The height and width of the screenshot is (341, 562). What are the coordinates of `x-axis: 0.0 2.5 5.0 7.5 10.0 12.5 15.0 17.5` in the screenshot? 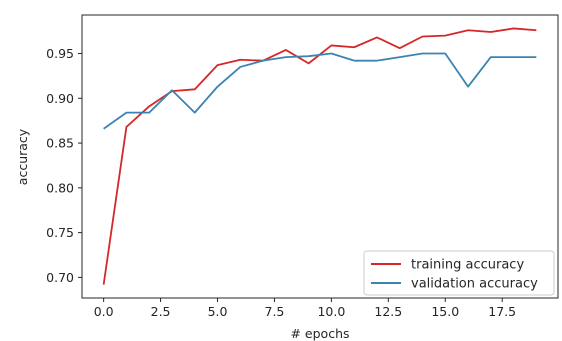 It's located at (305, 308).